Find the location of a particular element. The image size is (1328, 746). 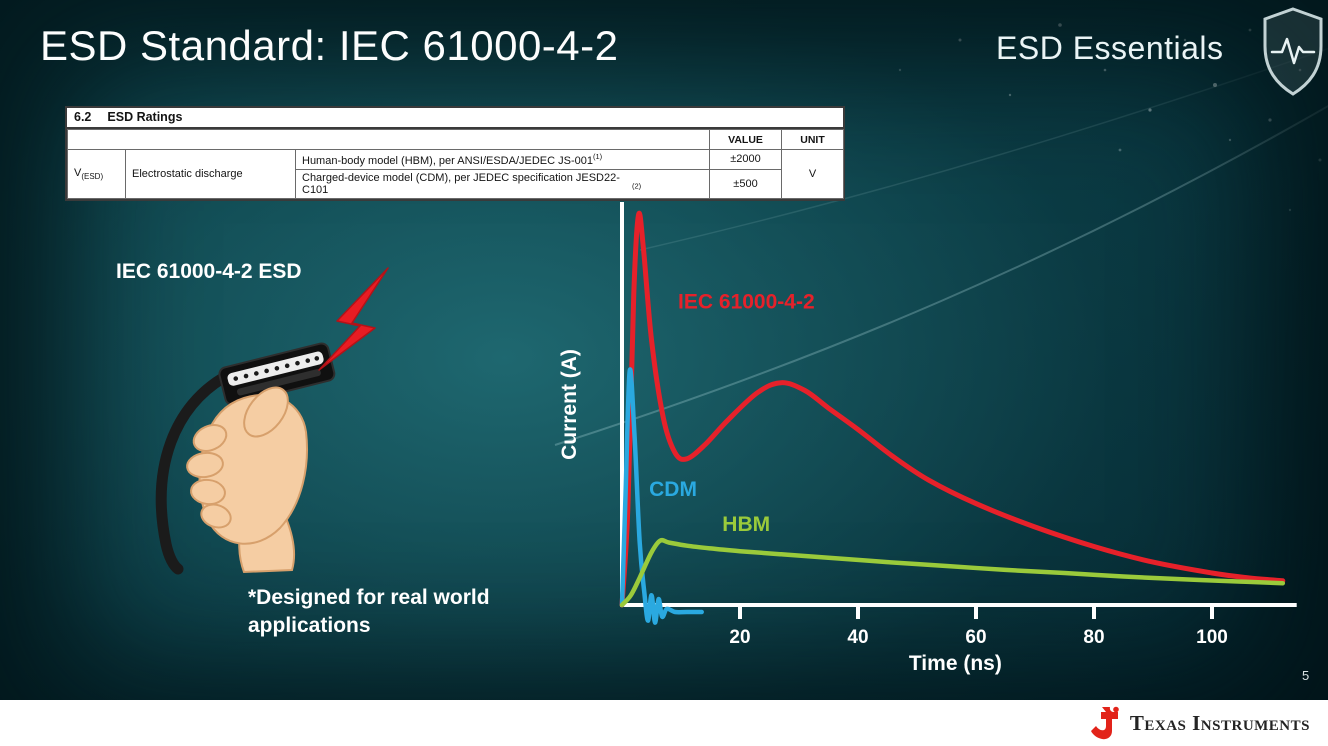

cdm-value-cell: ±500 is located at coordinates (745, 183).